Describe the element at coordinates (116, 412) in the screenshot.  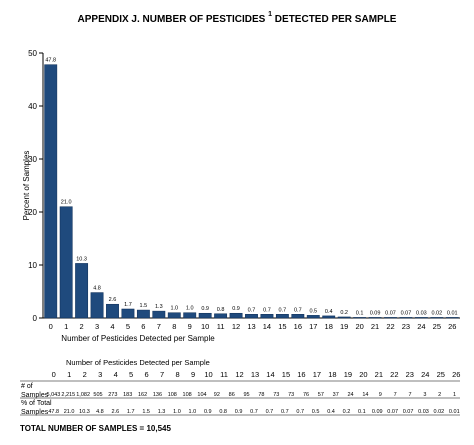
I see `table-row2-cell: 2.6` at that location.